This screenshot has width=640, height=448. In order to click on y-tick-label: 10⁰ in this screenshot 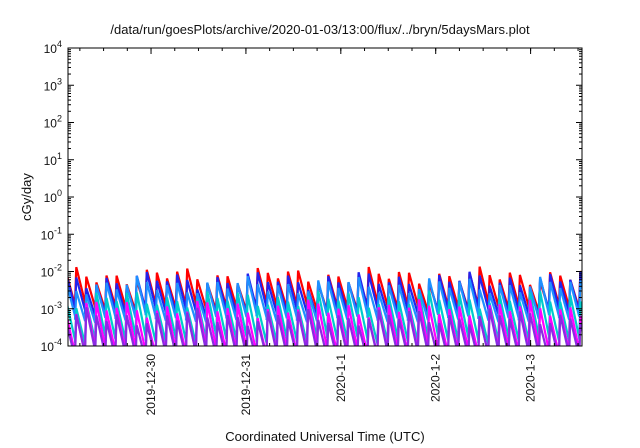, I will do `click(53, 196)`.